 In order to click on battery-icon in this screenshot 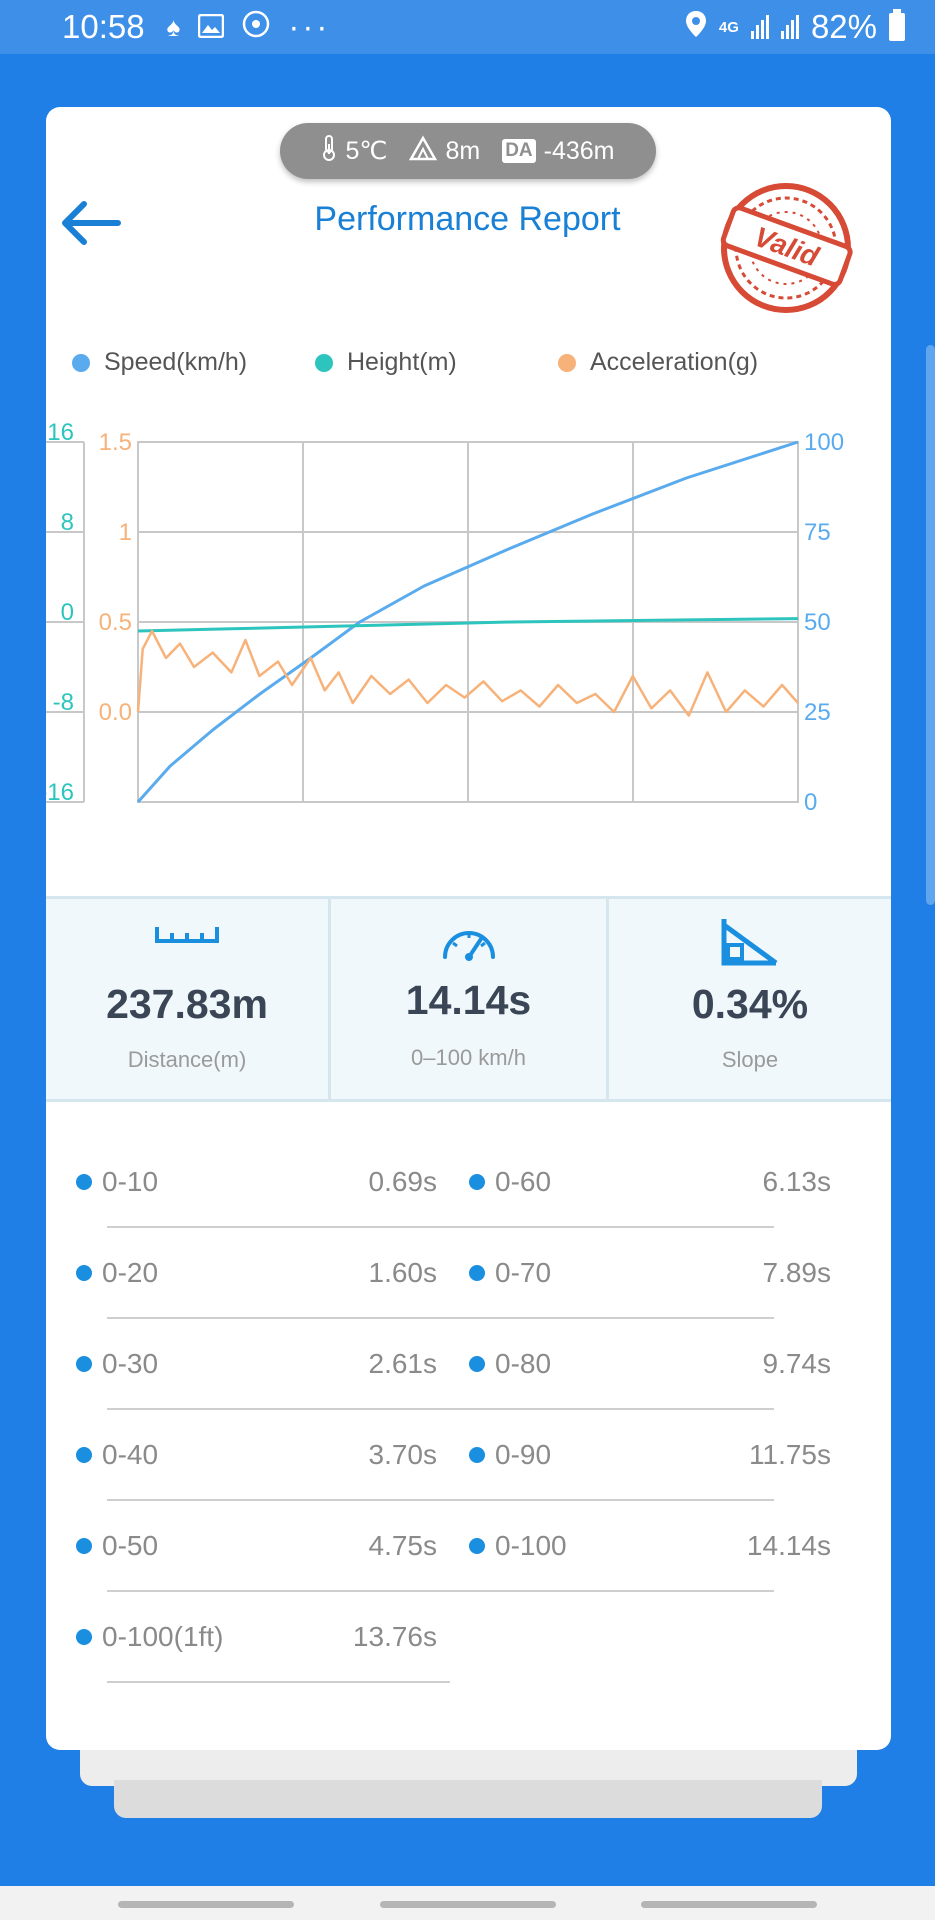, I will do `click(897, 25)`.